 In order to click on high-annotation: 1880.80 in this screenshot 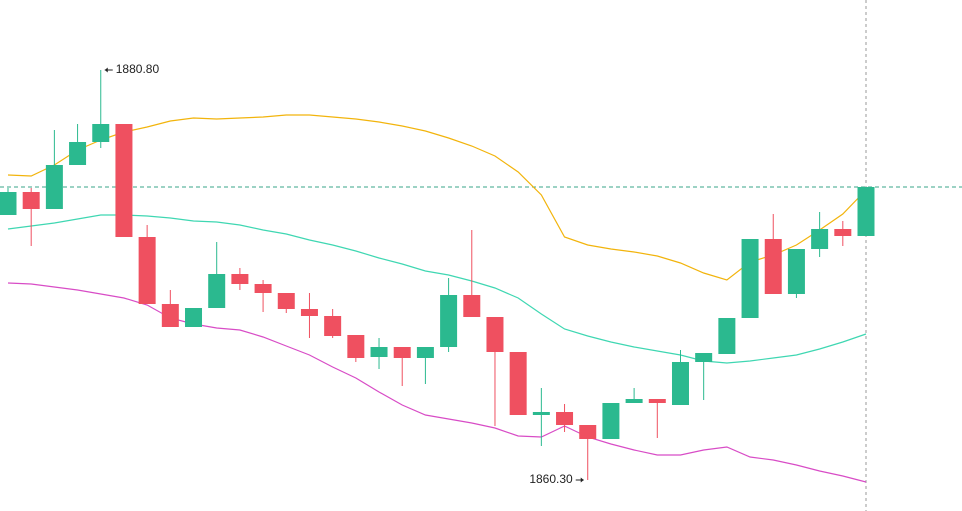, I will do `click(138, 69)`.